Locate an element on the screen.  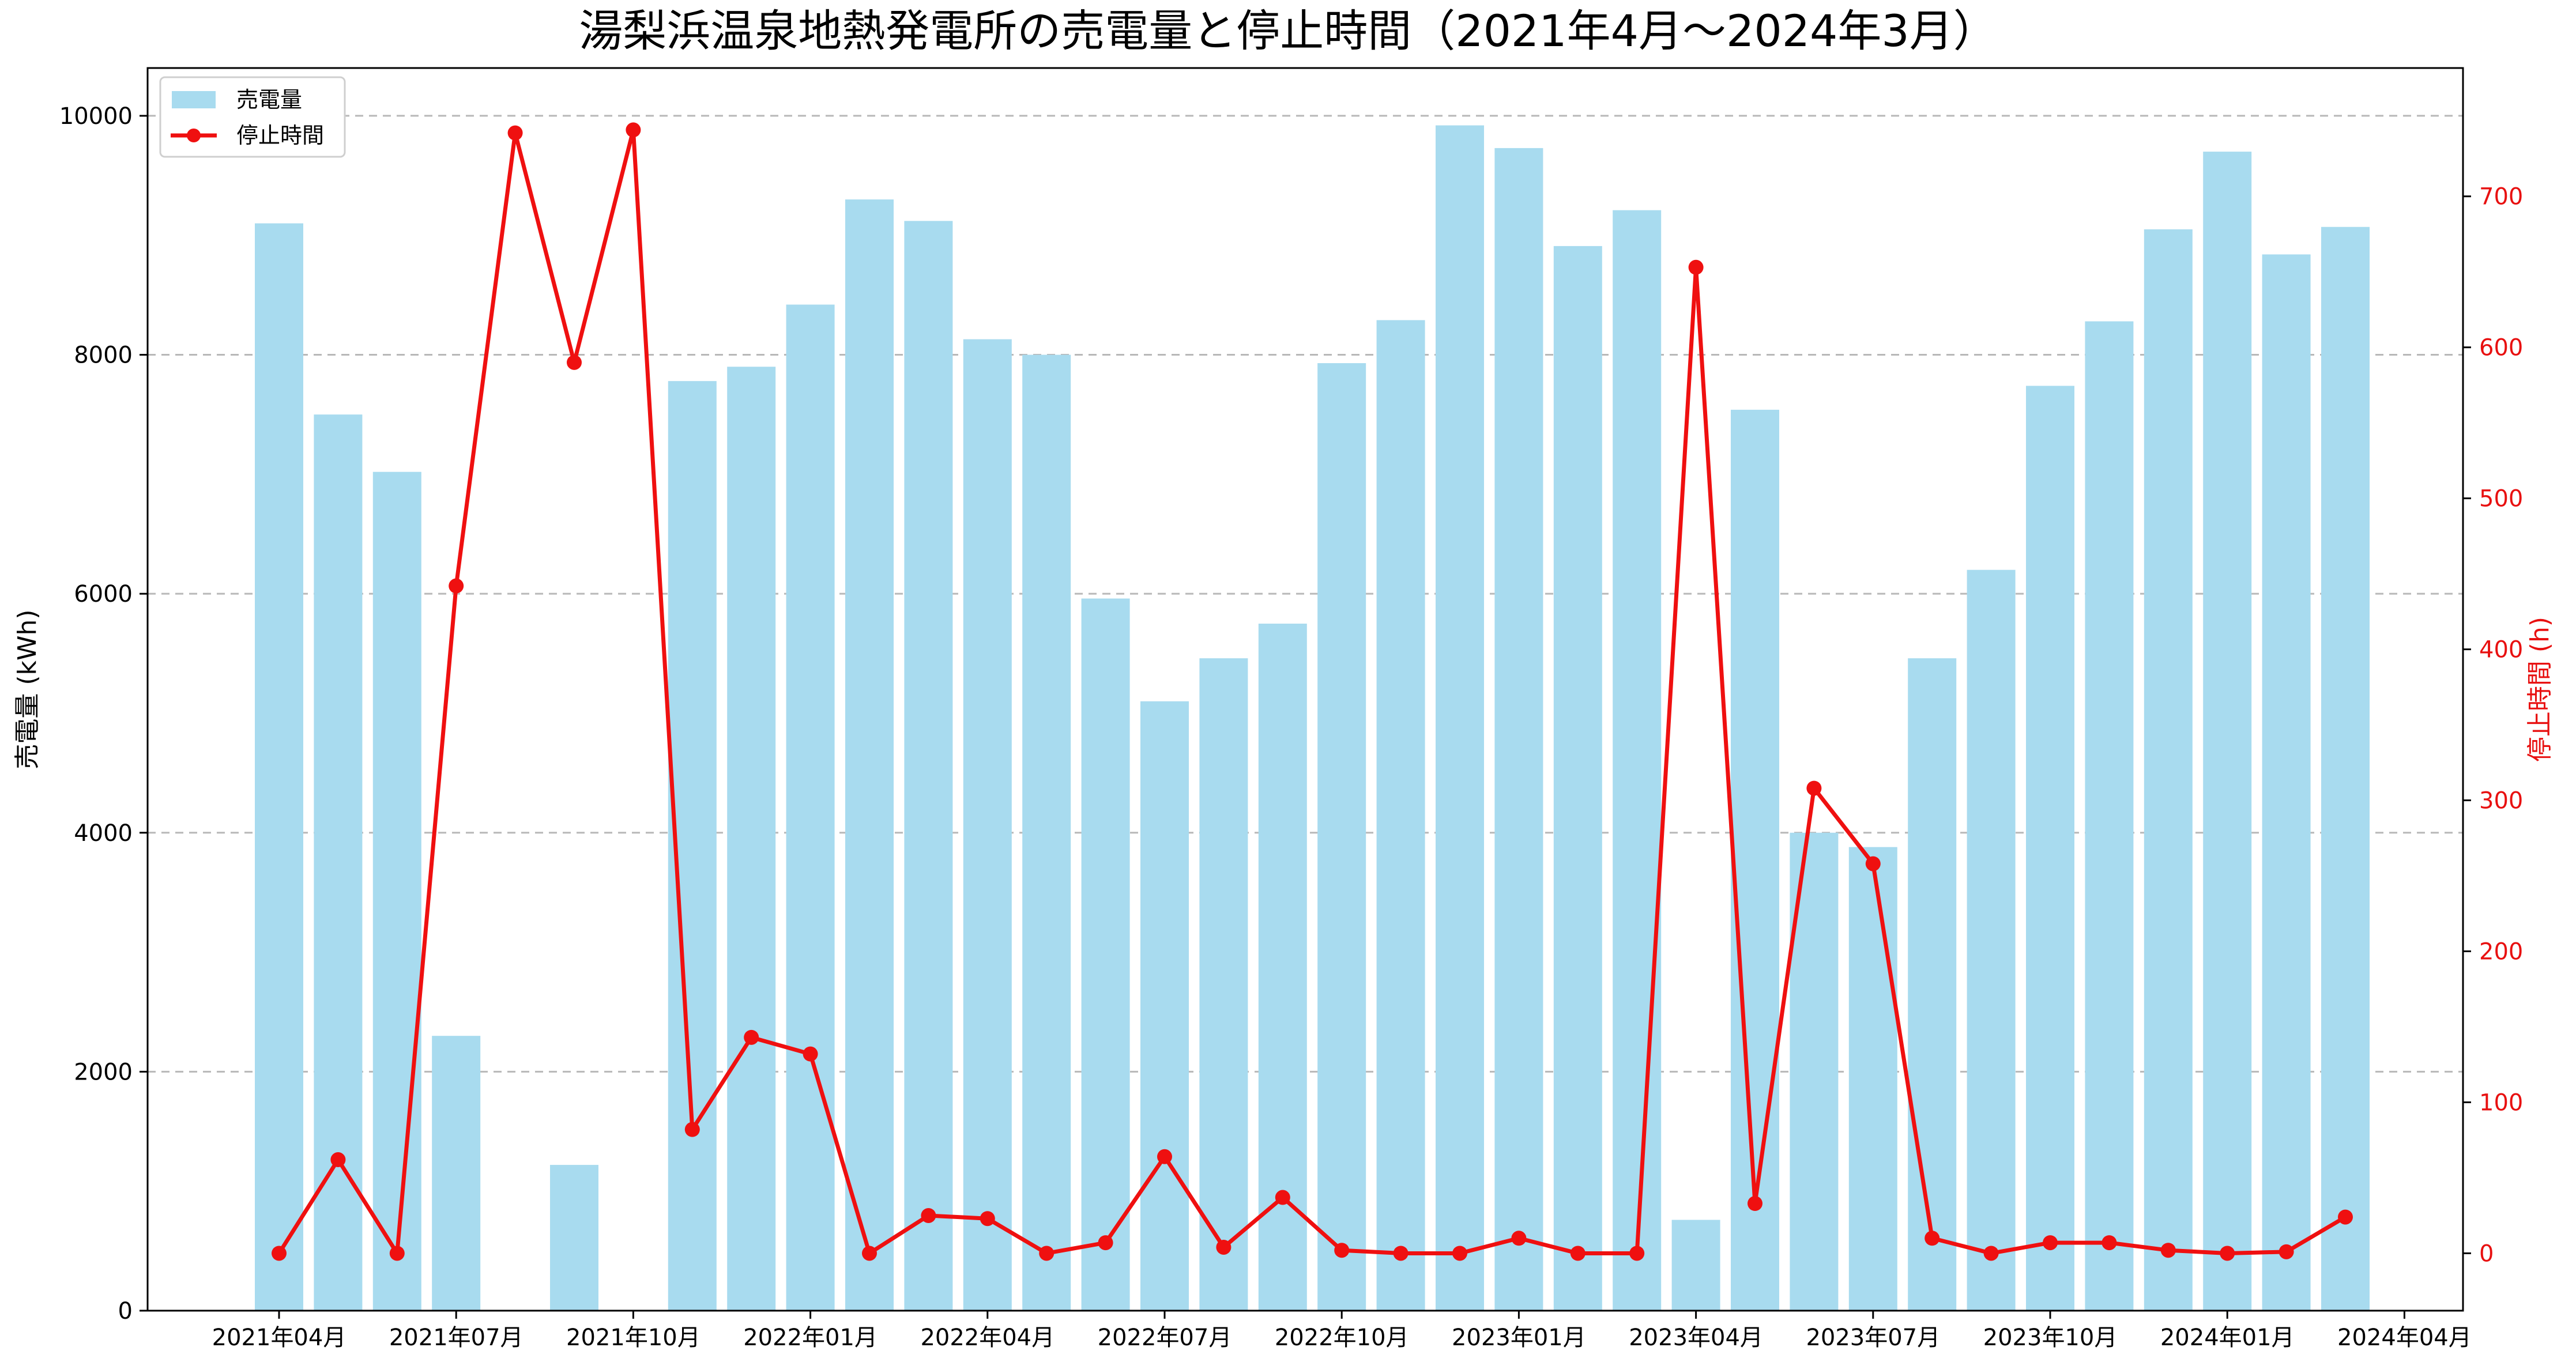
x-tick-label-2022-04: 2022年04月 is located at coordinates (987, 1338).